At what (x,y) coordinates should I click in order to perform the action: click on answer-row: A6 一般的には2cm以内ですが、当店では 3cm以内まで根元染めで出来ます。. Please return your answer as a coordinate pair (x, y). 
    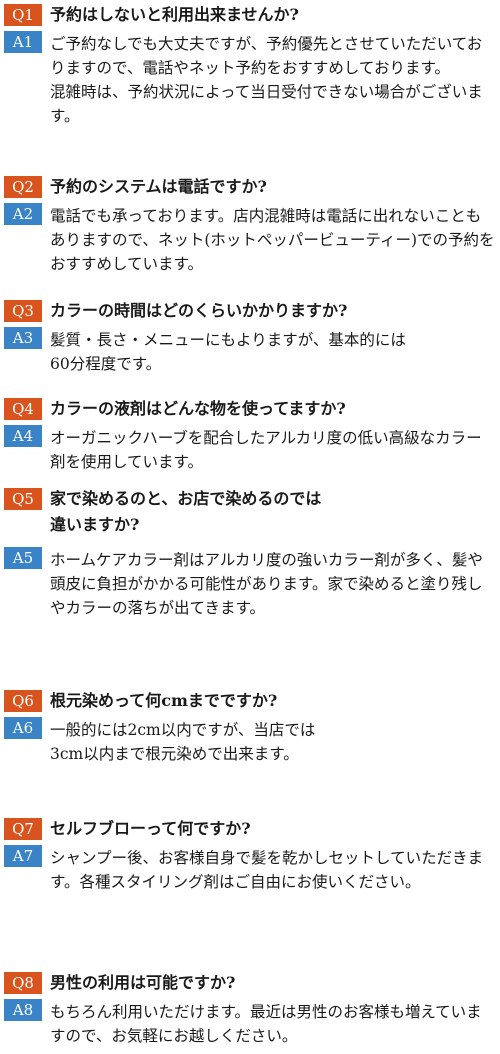
    Looking at the image, I should click on (250, 740).